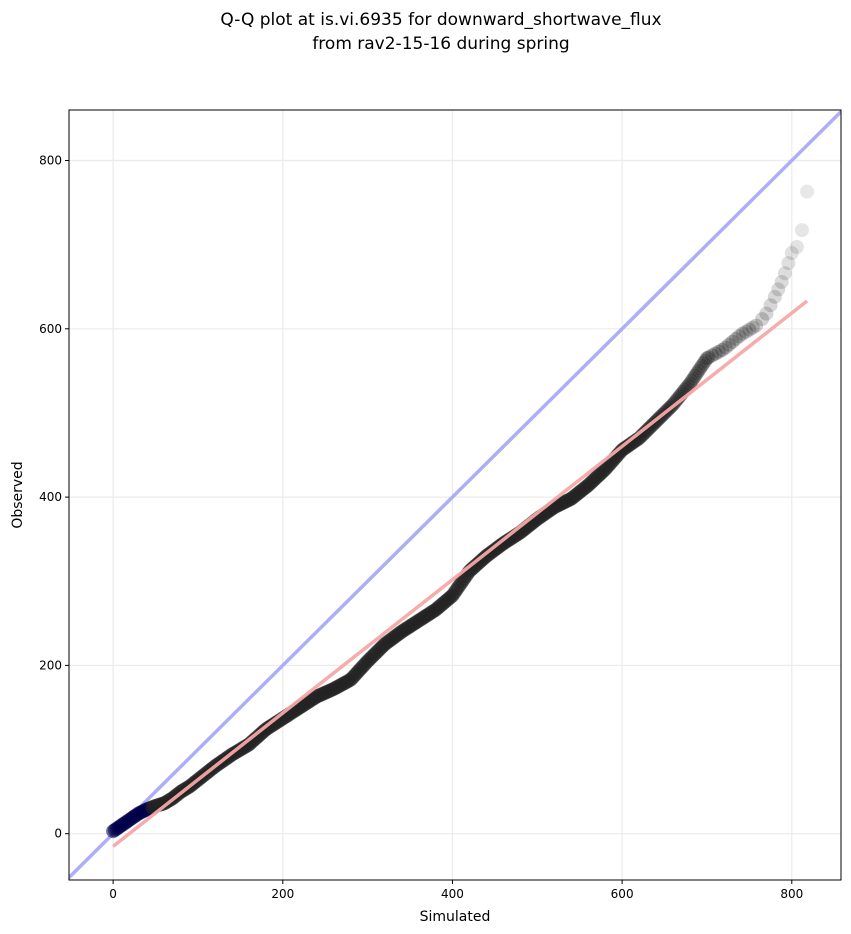 This screenshot has height=934, width=851. What do you see at coordinates (282, 894) in the screenshot?
I see `x-tick-label-1: 200` at bounding box center [282, 894].